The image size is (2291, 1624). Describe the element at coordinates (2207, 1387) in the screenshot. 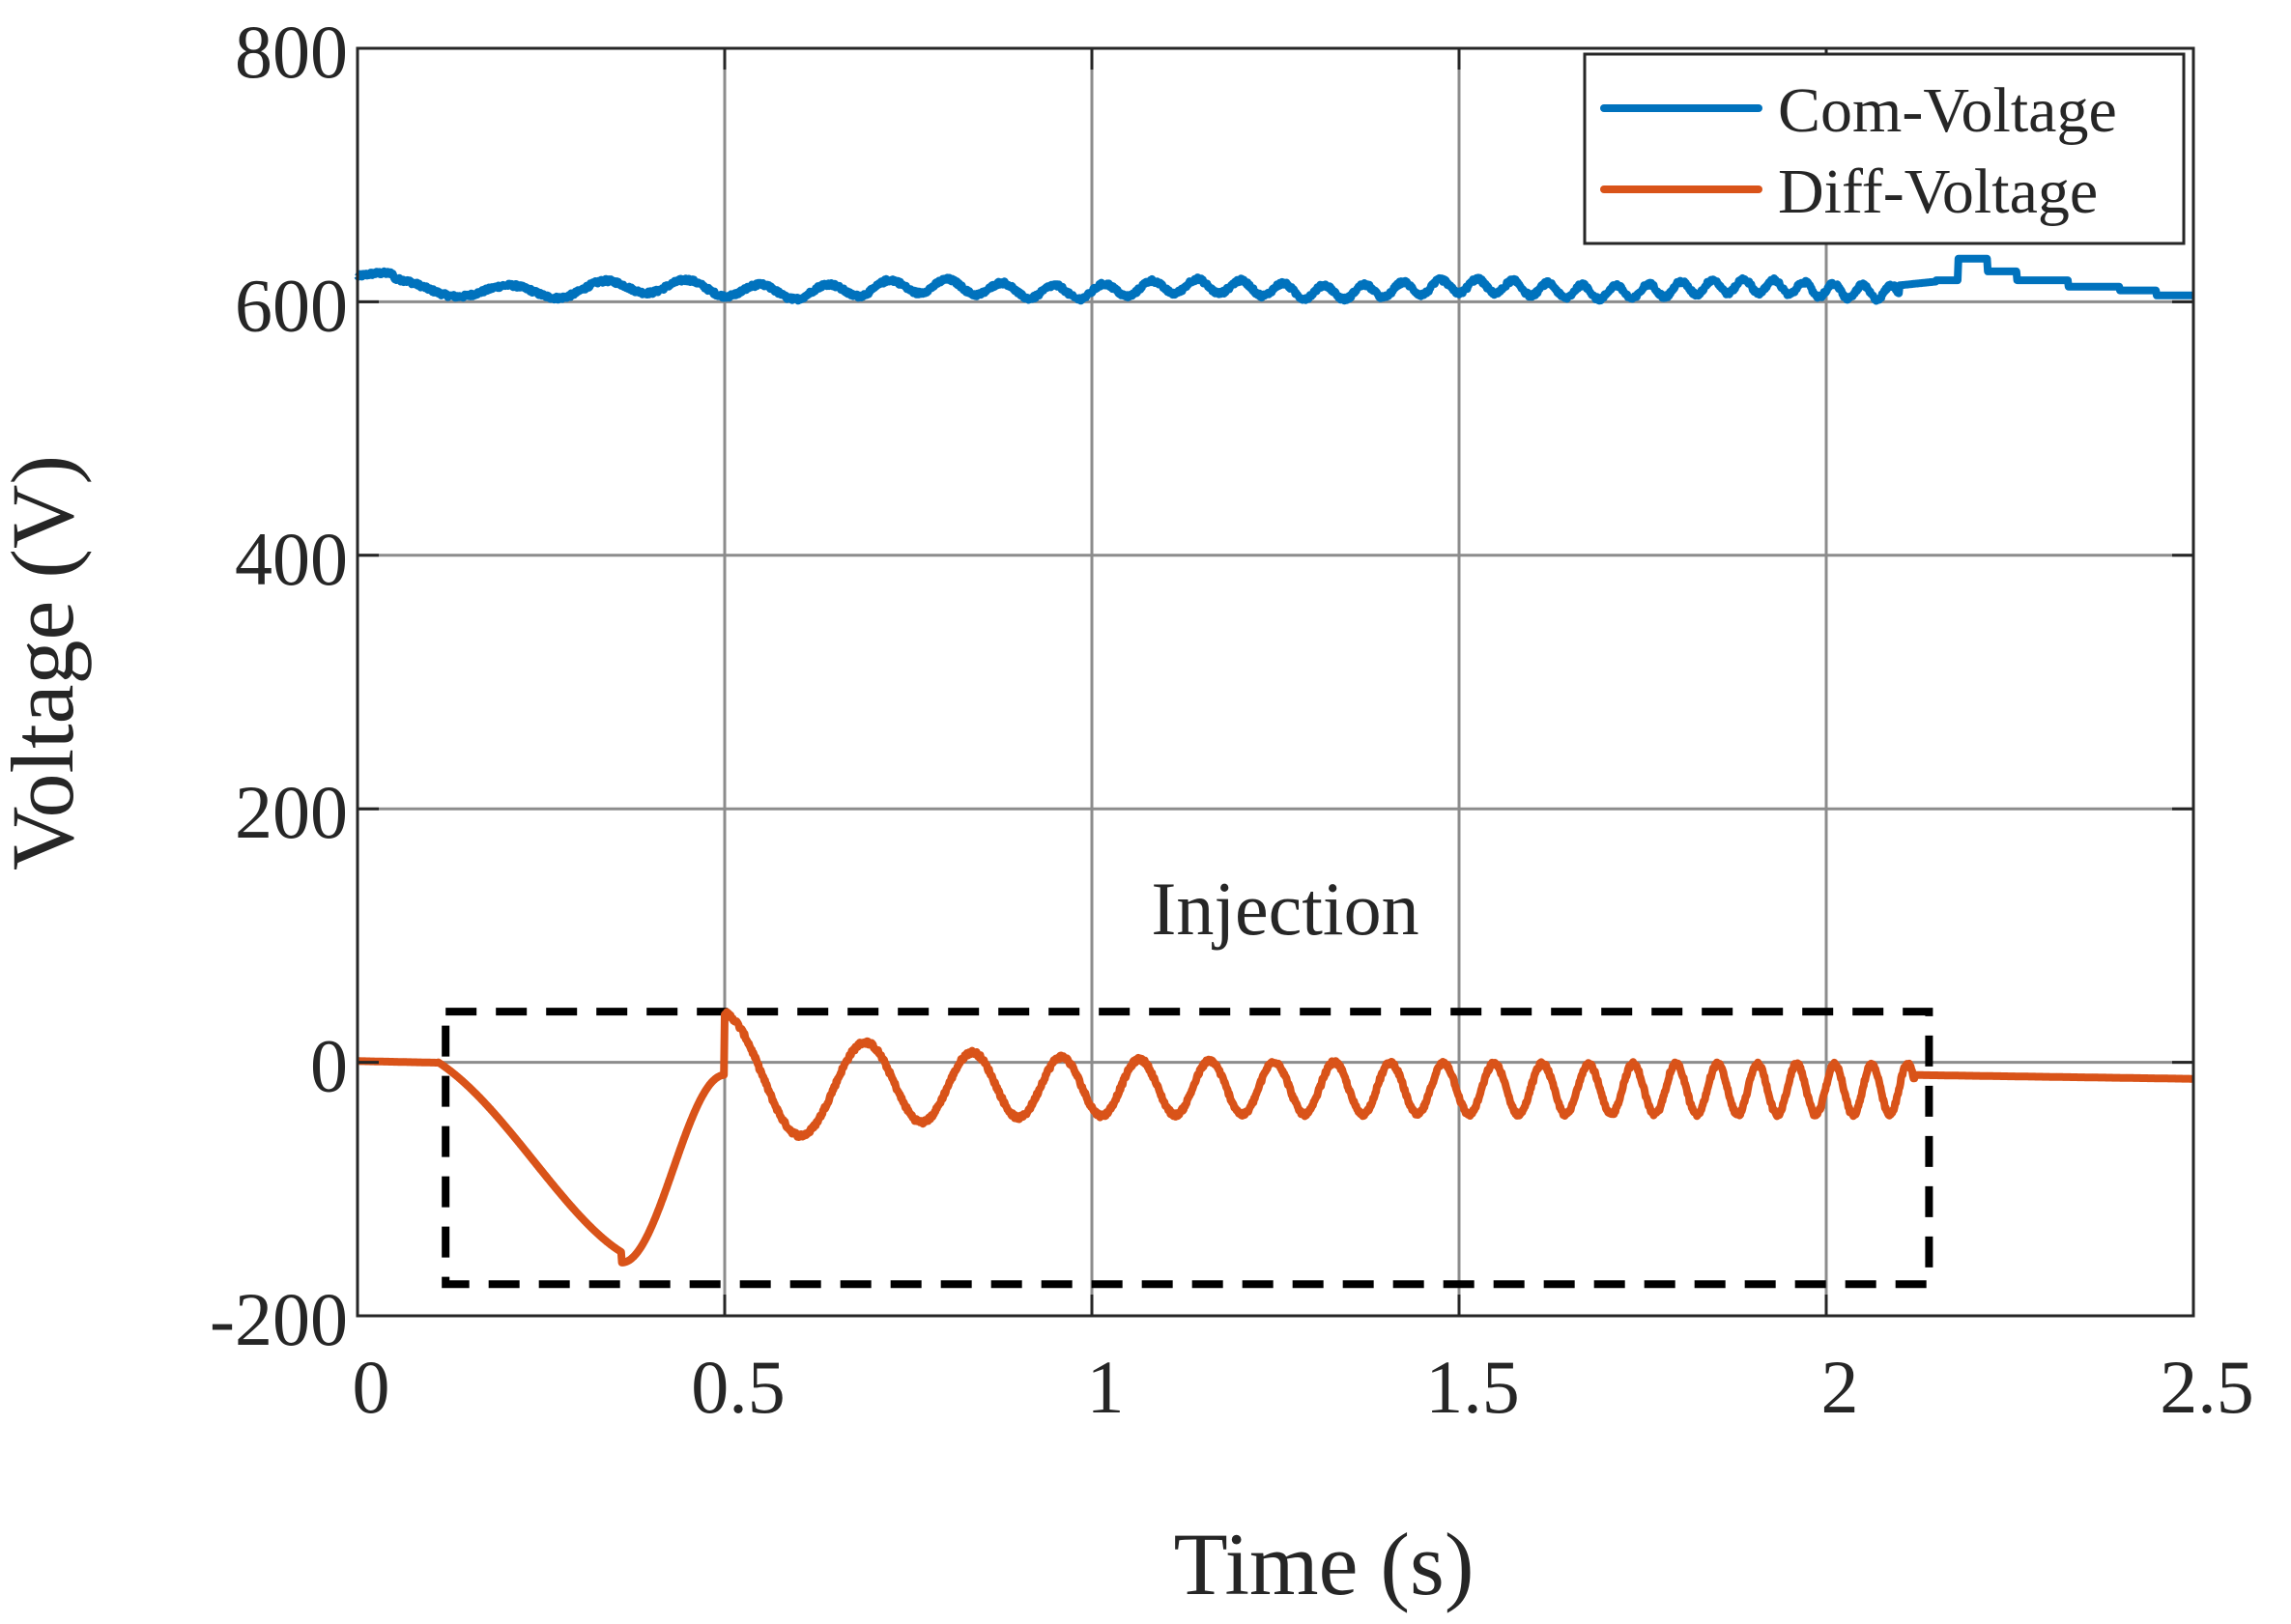

I see `x-tick-label: 2.5` at that location.